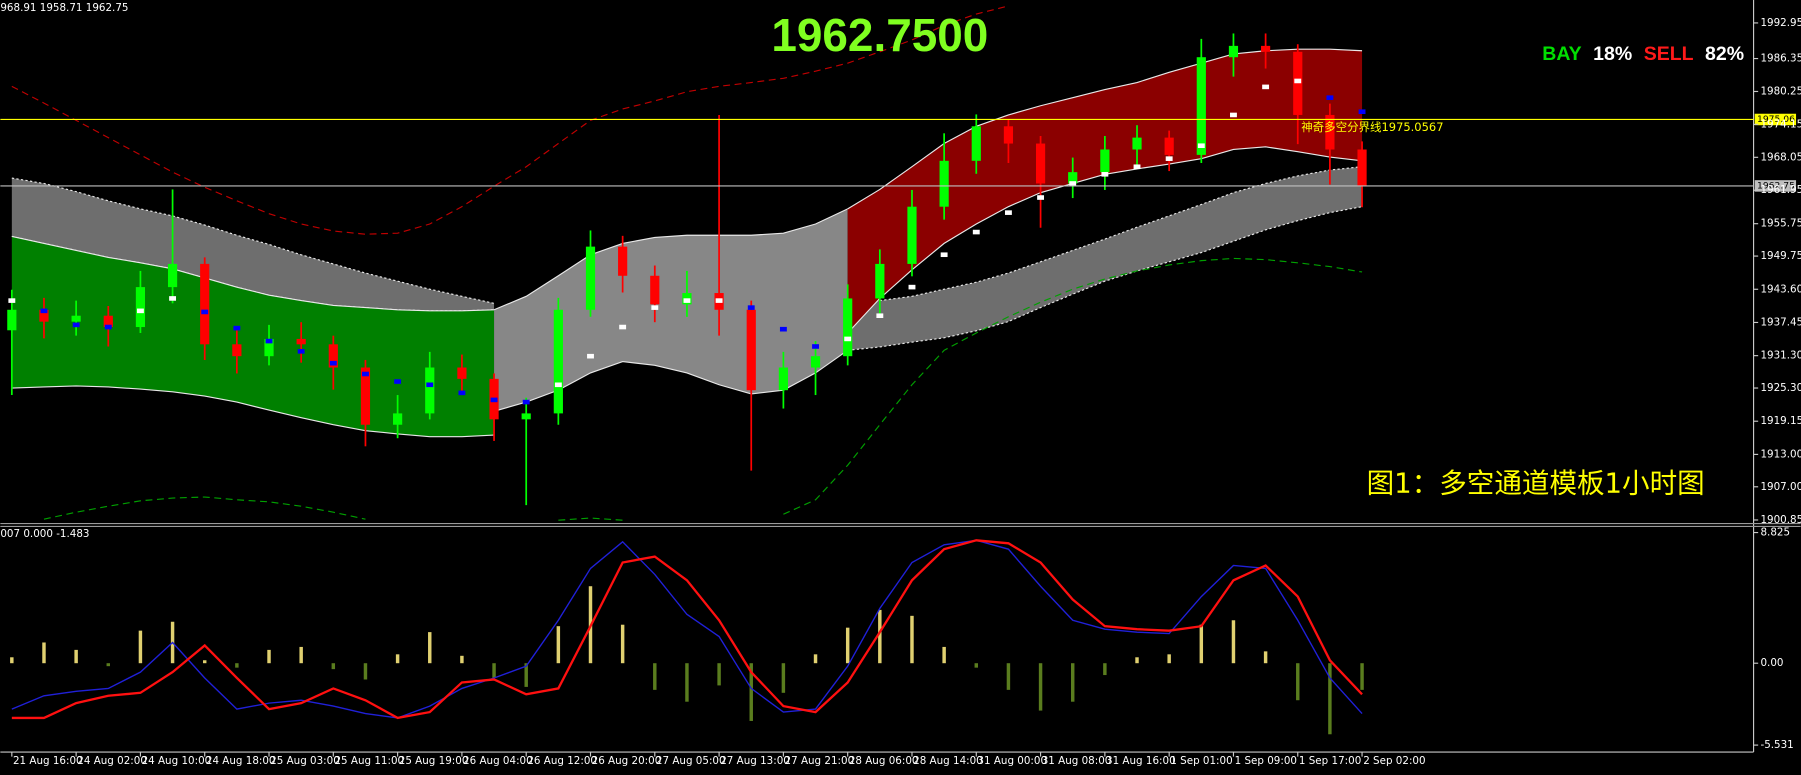  I want to click on y-tick-label: 1968.05, so click(1780, 157).